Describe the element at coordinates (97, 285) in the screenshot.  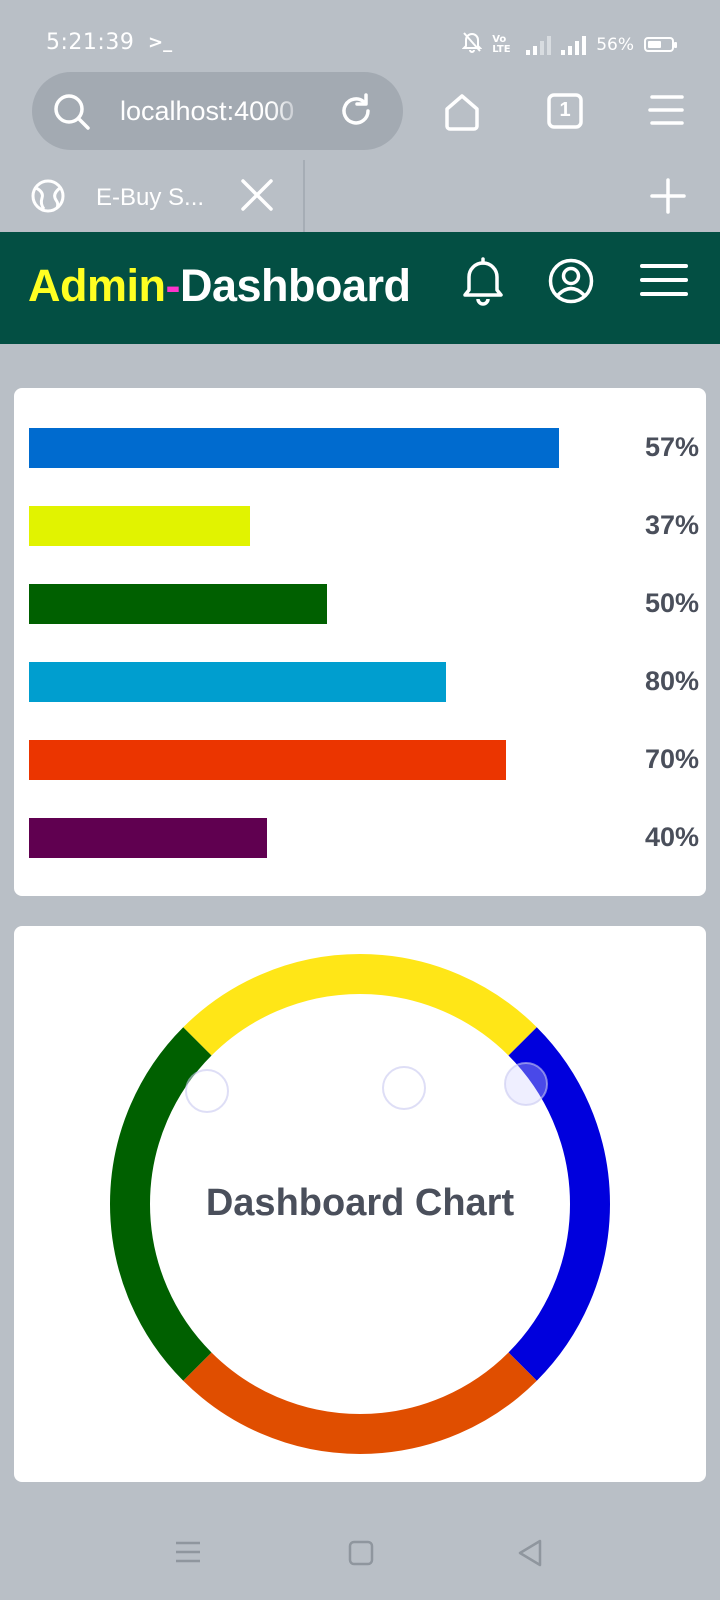
I see `brand-admin: Admin` at that location.